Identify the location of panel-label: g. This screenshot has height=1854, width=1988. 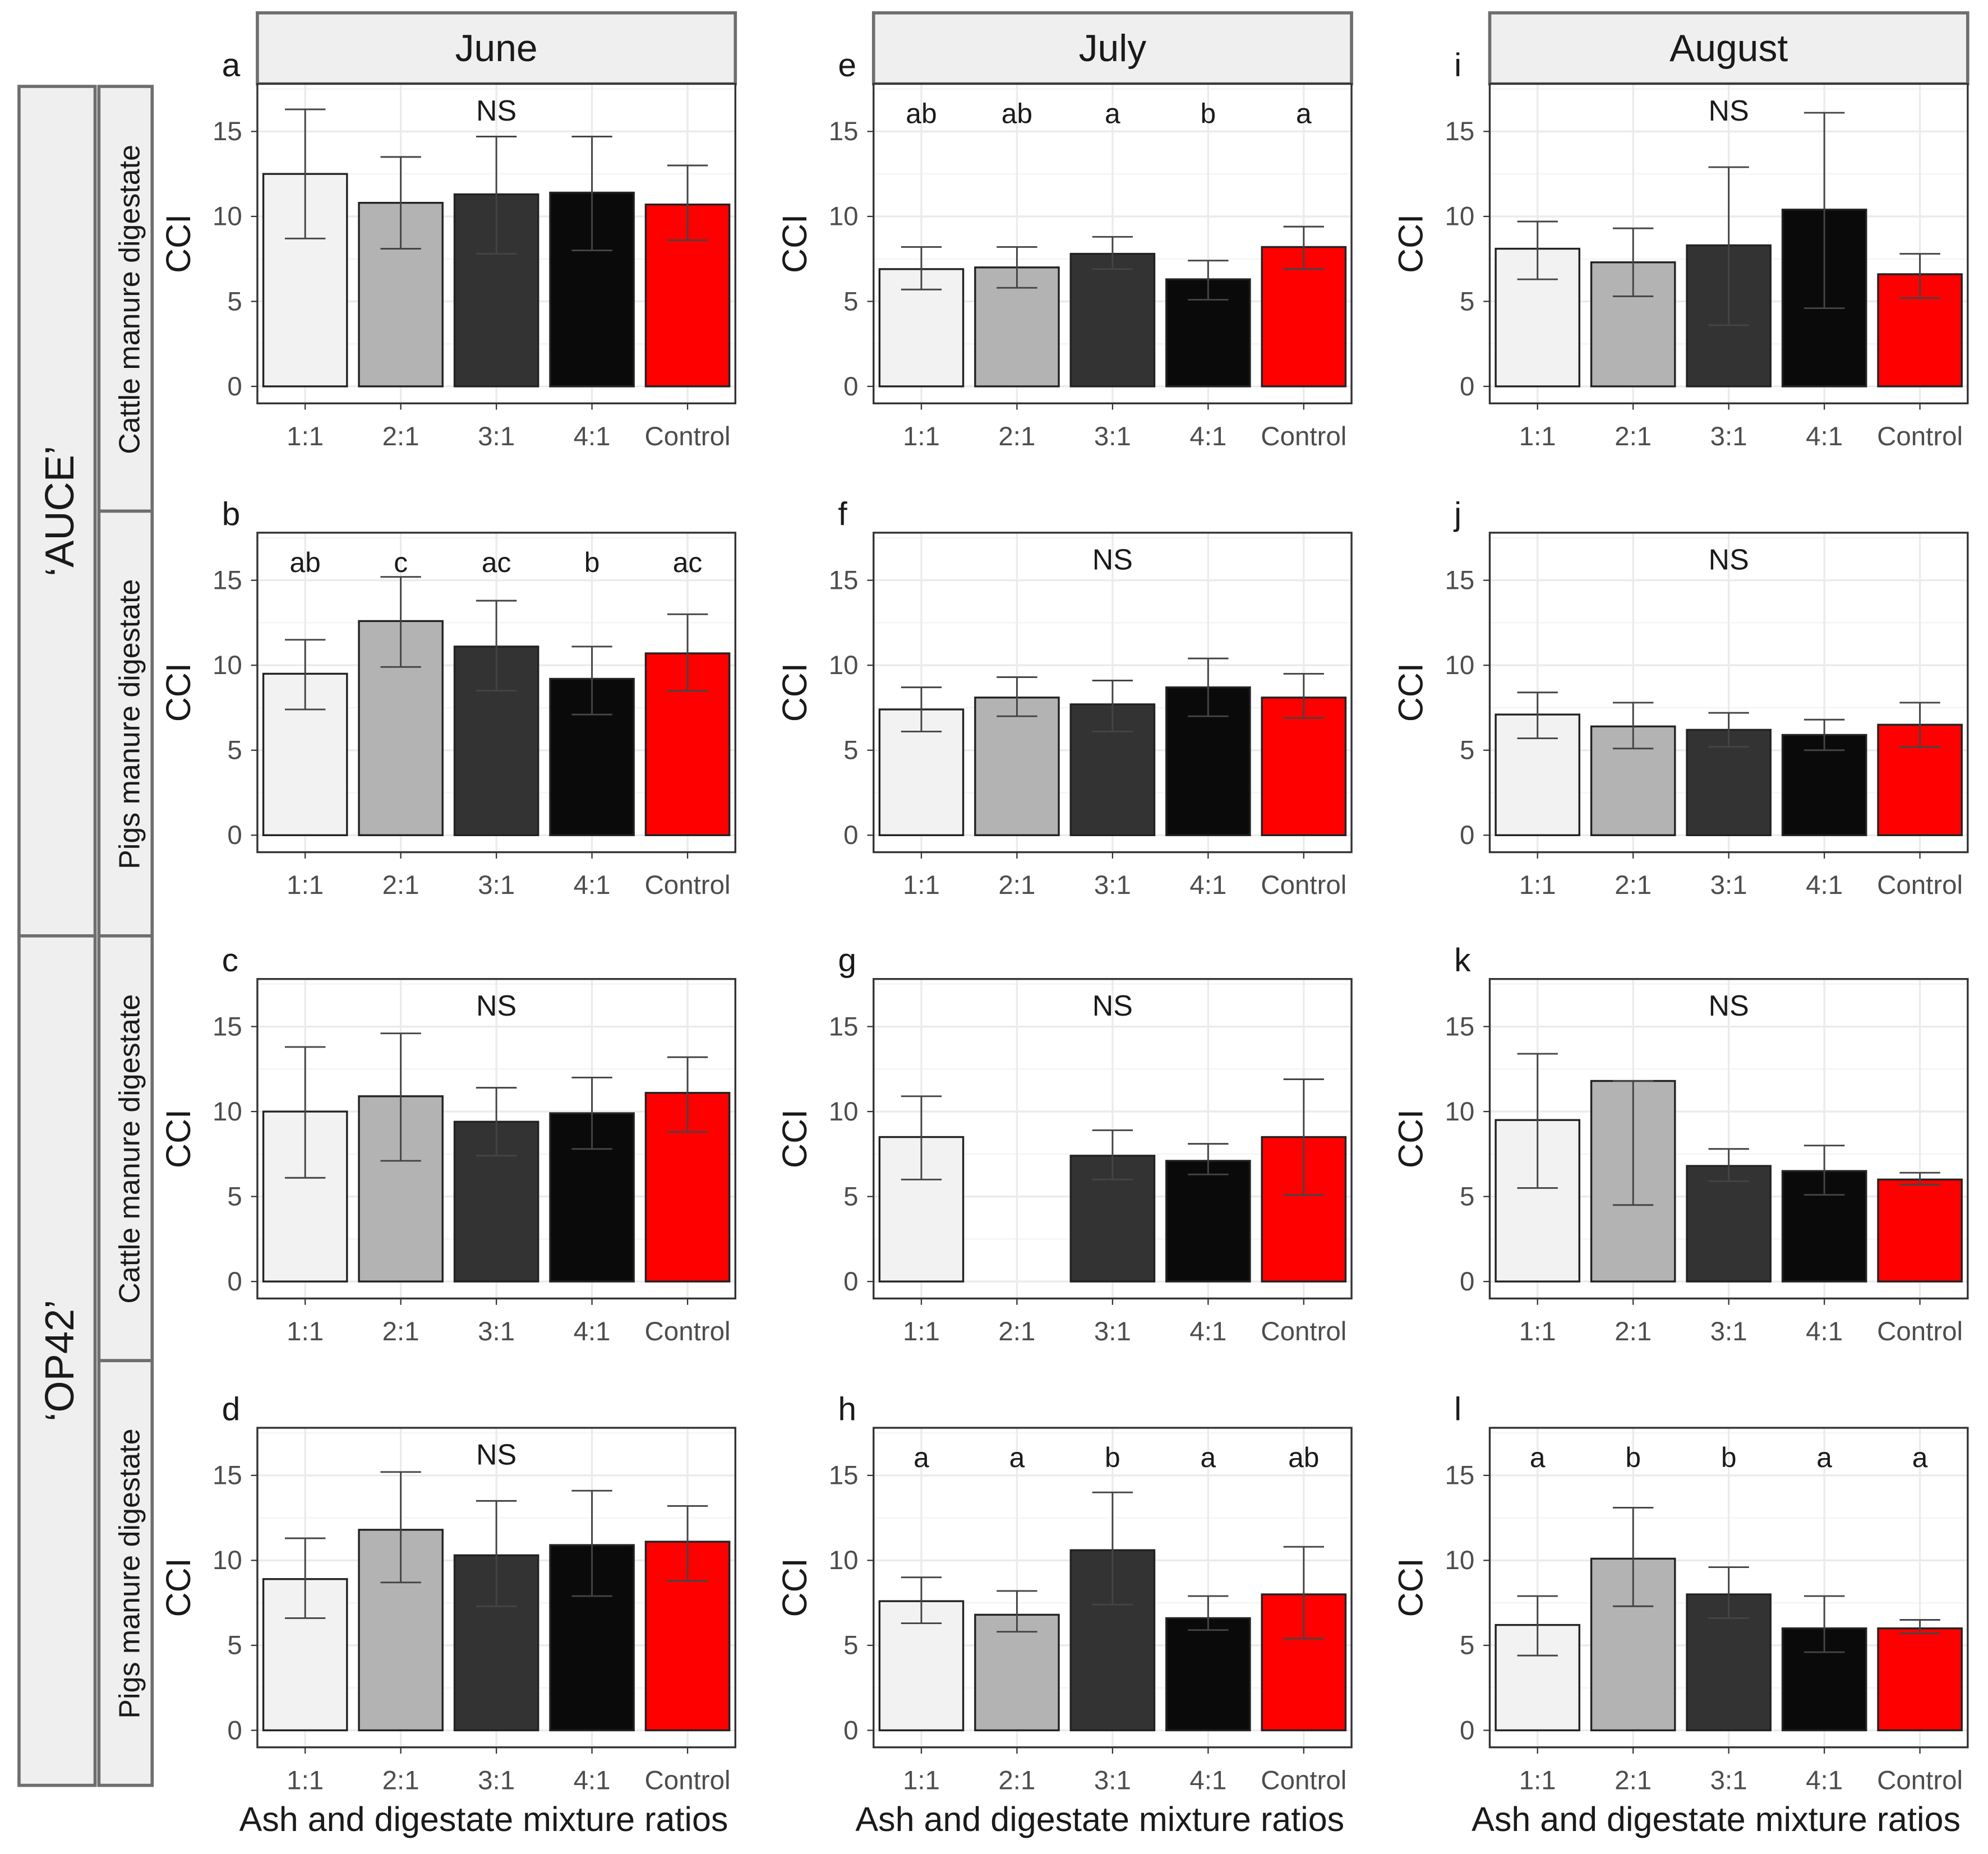
(847, 961).